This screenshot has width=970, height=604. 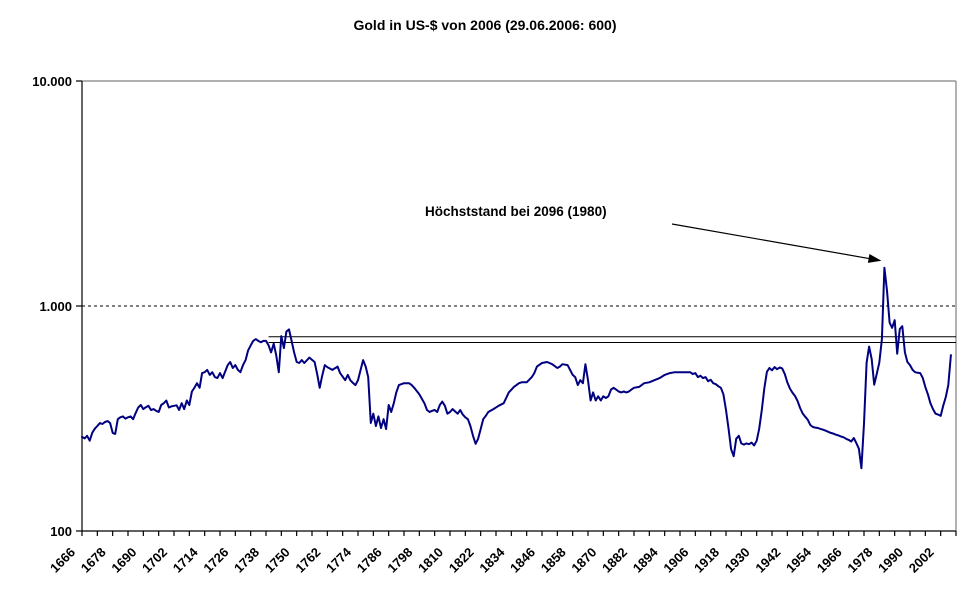 I want to click on x-tick-label: 1690, so click(x=123, y=560).